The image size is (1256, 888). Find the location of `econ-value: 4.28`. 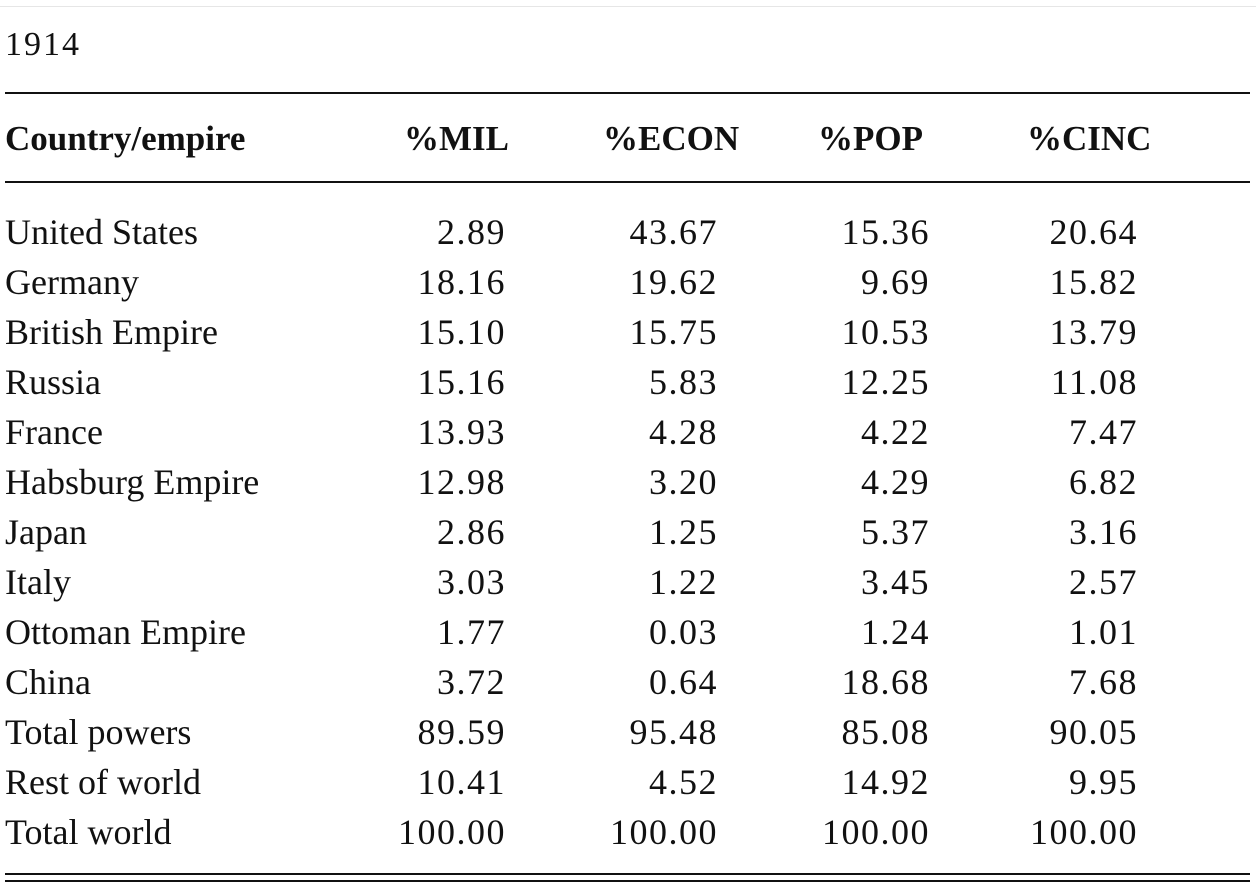

econ-value: 4.28 is located at coordinates (683, 432).